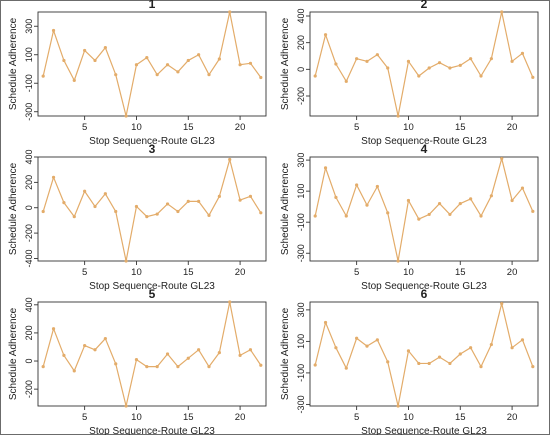  I want to click on y-tick-label: 300, so click(29, 26).